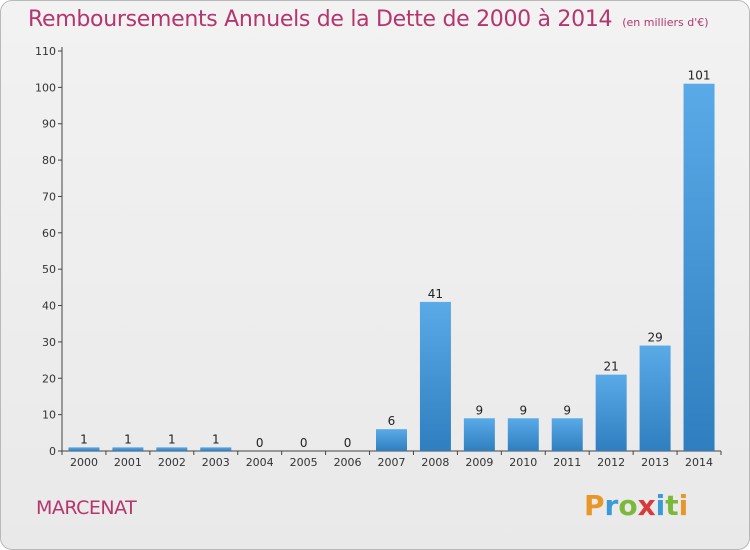 This screenshot has height=550, width=750. I want to click on logo-letter: r, so click(611, 505).